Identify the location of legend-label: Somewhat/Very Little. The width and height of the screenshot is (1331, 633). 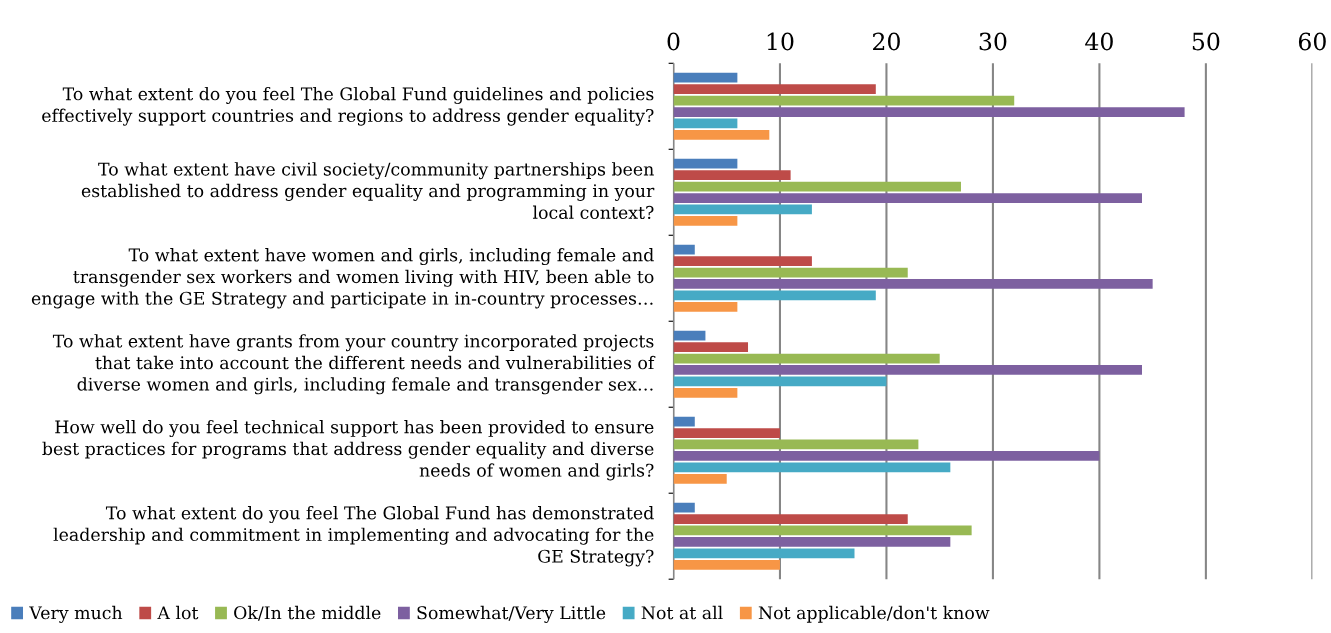
(511, 614).